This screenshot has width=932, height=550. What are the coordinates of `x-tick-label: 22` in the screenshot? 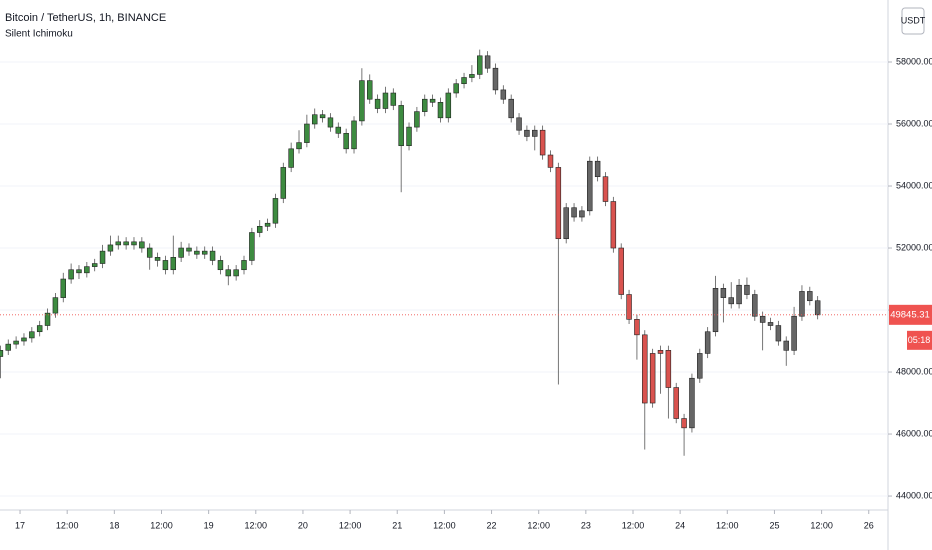 It's located at (492, 525).